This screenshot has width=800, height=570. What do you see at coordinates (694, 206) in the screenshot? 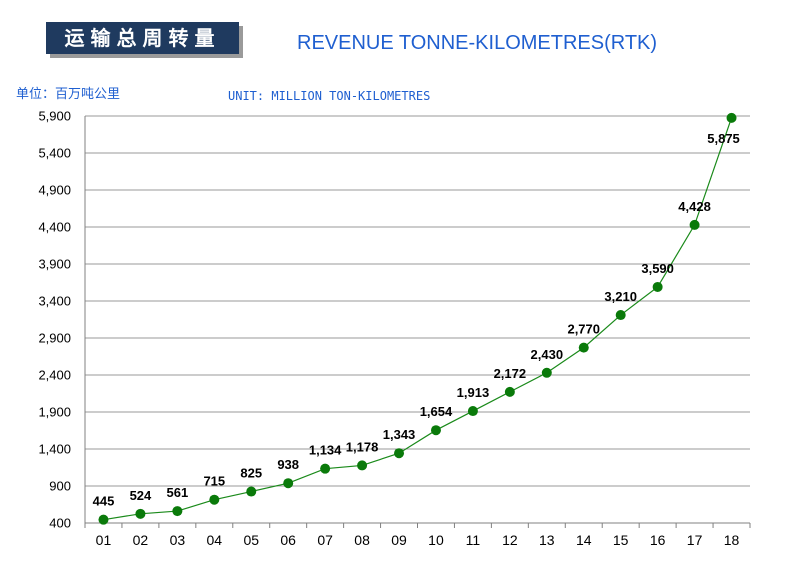
I see `data-label: 4,428` at bounding box center [694, 206].